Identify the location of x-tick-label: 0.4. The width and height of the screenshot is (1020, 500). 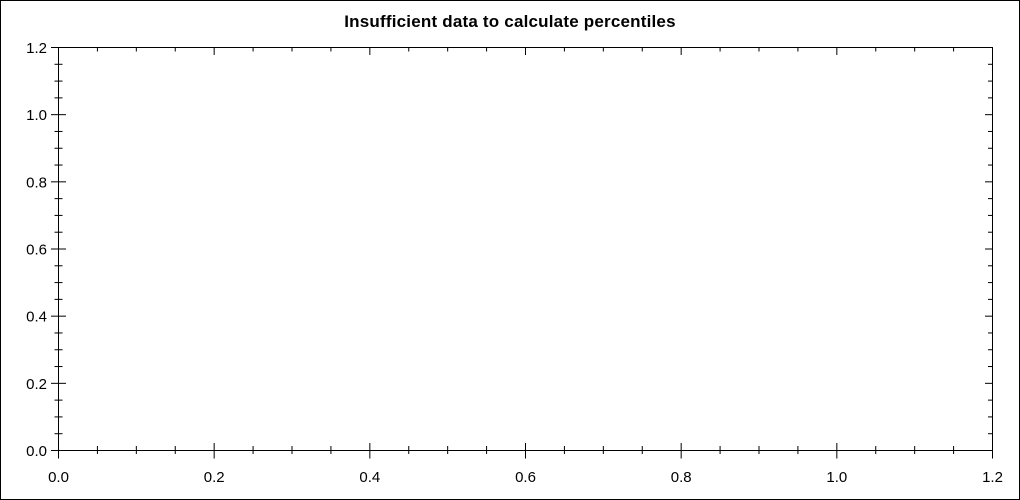
(369, 477).